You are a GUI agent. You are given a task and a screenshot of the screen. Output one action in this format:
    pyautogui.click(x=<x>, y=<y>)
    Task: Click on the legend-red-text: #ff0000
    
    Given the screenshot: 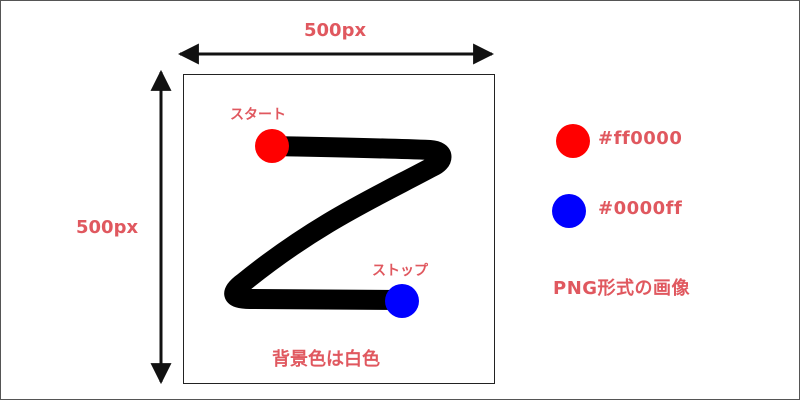 What is the action you would take?
    pyautogui.click(x=640, y=138)
    